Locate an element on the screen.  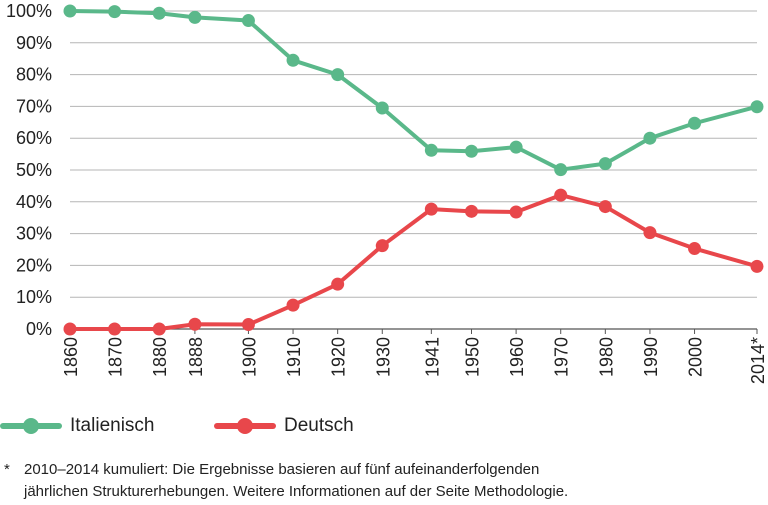
x-tick-label: 1920 is located at coordinates (339, 357).